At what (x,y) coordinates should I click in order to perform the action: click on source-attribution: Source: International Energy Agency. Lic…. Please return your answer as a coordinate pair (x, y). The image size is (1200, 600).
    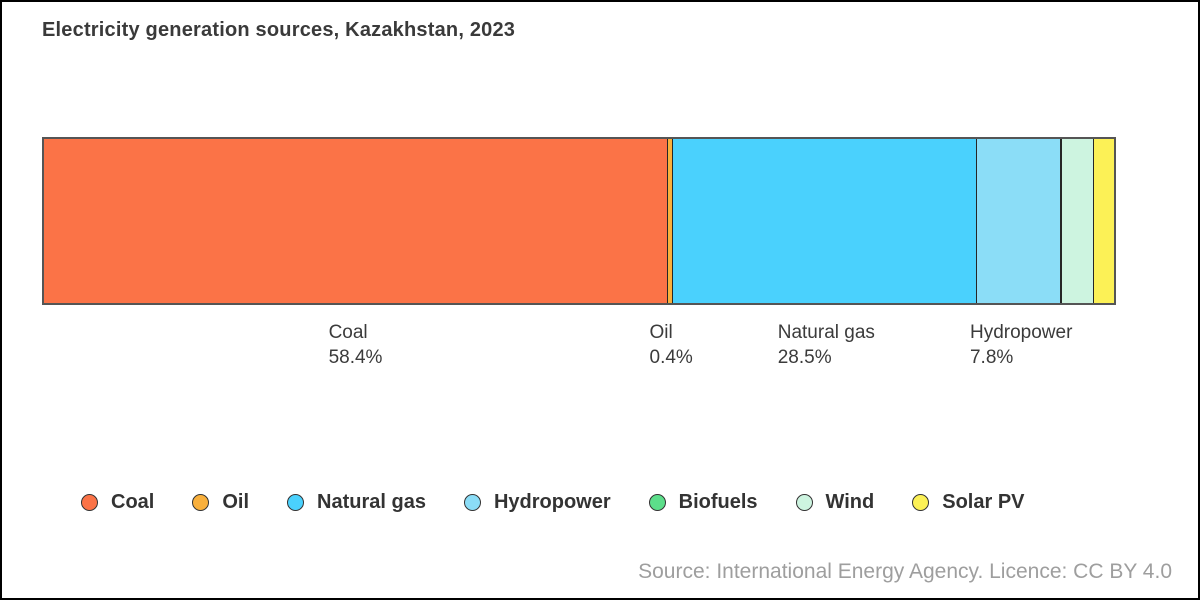
    Looking at the image, I should click on (905, 571).